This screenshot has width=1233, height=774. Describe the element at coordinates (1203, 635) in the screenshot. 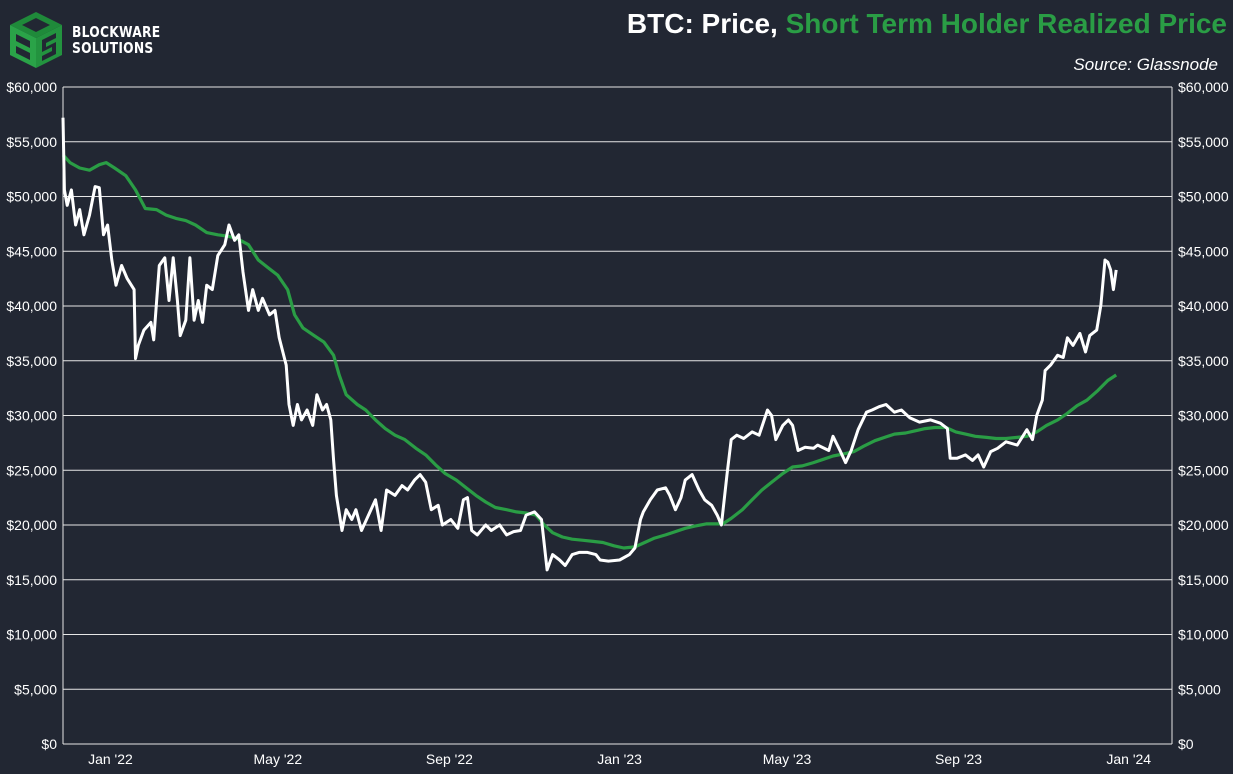

I see `y-tick-label-right: $10,000` at that location.